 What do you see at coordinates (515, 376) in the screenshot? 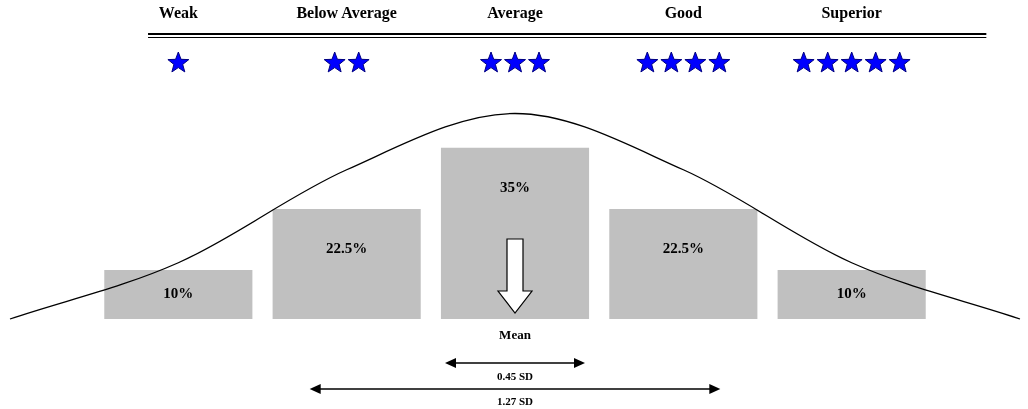
I see `text: 0.45 SD` at bounding box center [515, 376].